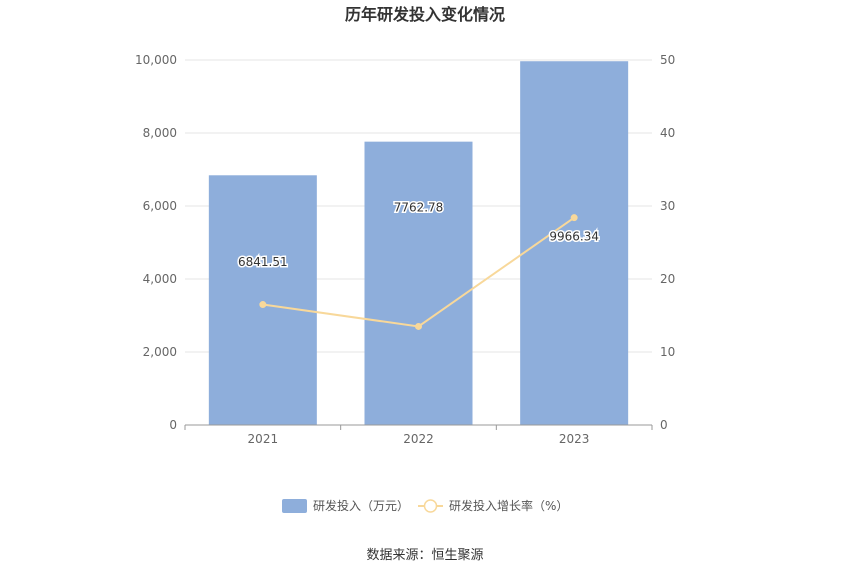 Image resolution: width=850 pixels, height=575 pixels. What do you see at coordinates (418, 439) in the screenshot?
I see `x-tick-label: 2022` at bounding box center [418, 439].